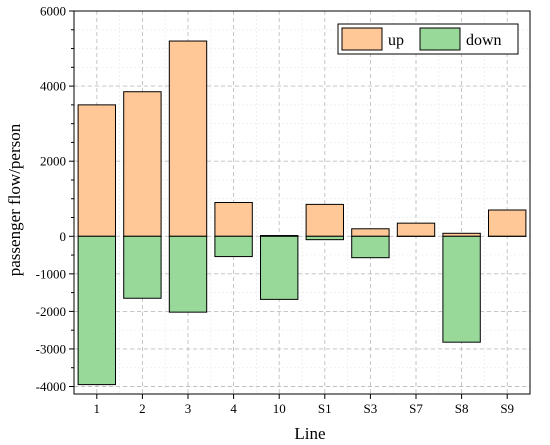  What do you see at coordinates (188, 408) in the screenshot?
I see `x-tick-label: 3` at bounding box center [188, 408].